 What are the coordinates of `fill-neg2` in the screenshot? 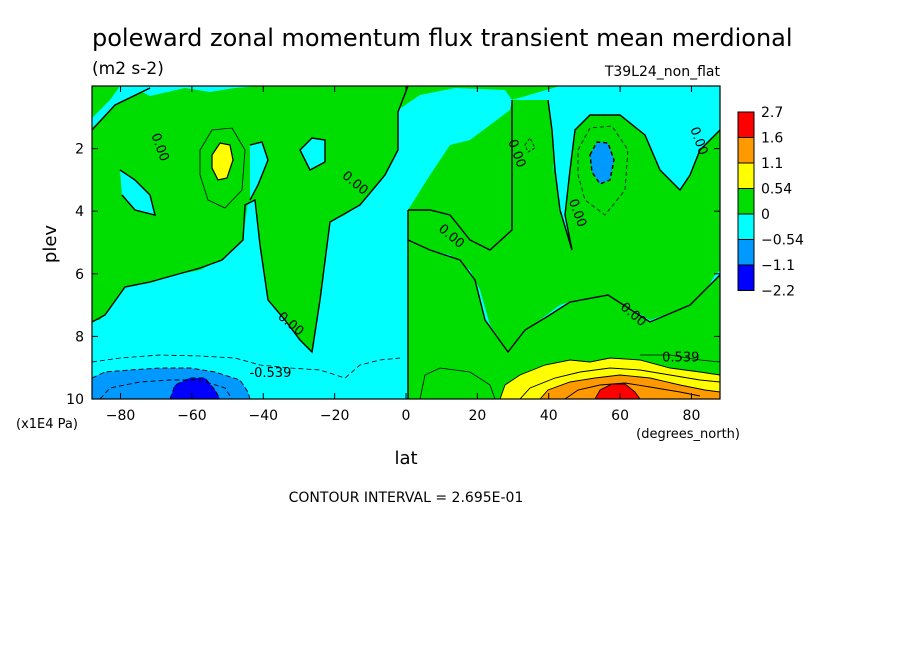 It's located at (195, 388).